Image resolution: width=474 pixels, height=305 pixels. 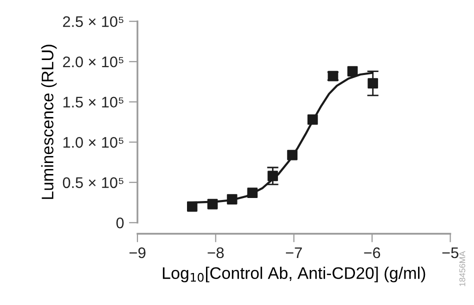 What do you see at coordinates (294, 253) in the screenshot?
I see `x-tick-label: −7` at bounding box center [294, 253].